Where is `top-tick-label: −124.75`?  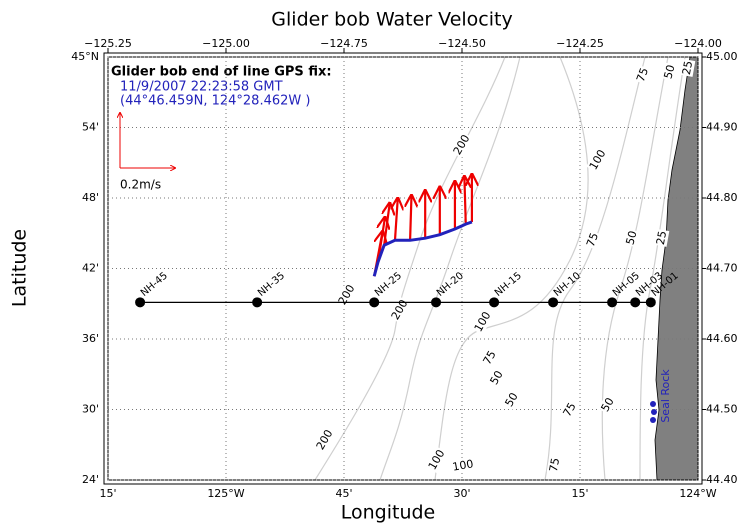 top-tick-label: −124.75 is located at coordinates (344, 43).